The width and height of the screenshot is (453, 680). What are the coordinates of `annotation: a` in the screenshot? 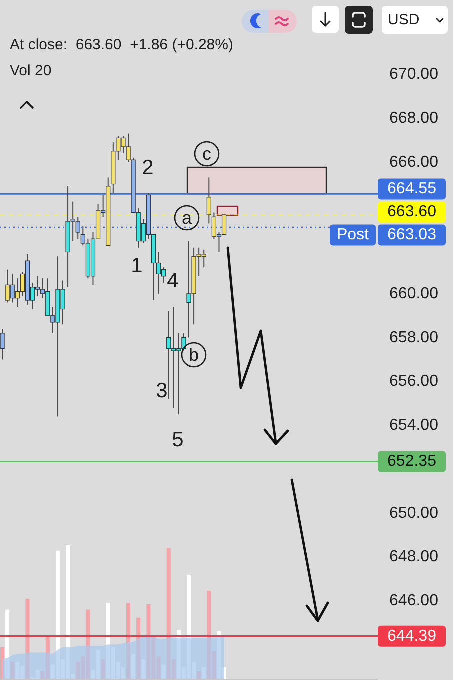 It's located at (187, 218).